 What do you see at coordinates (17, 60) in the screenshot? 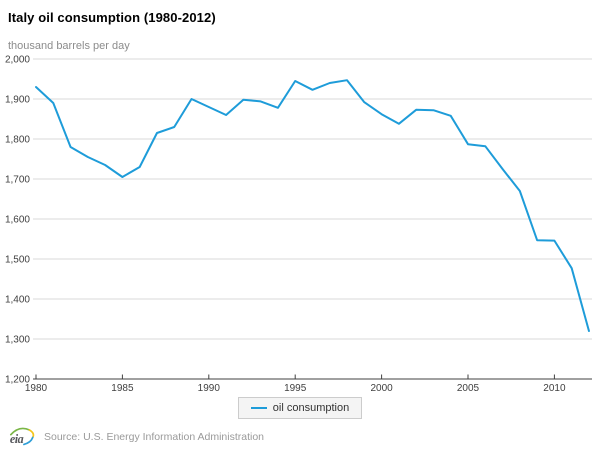
I see `y-axis-tick-label: 2,000` at bounding box center [17, 60].